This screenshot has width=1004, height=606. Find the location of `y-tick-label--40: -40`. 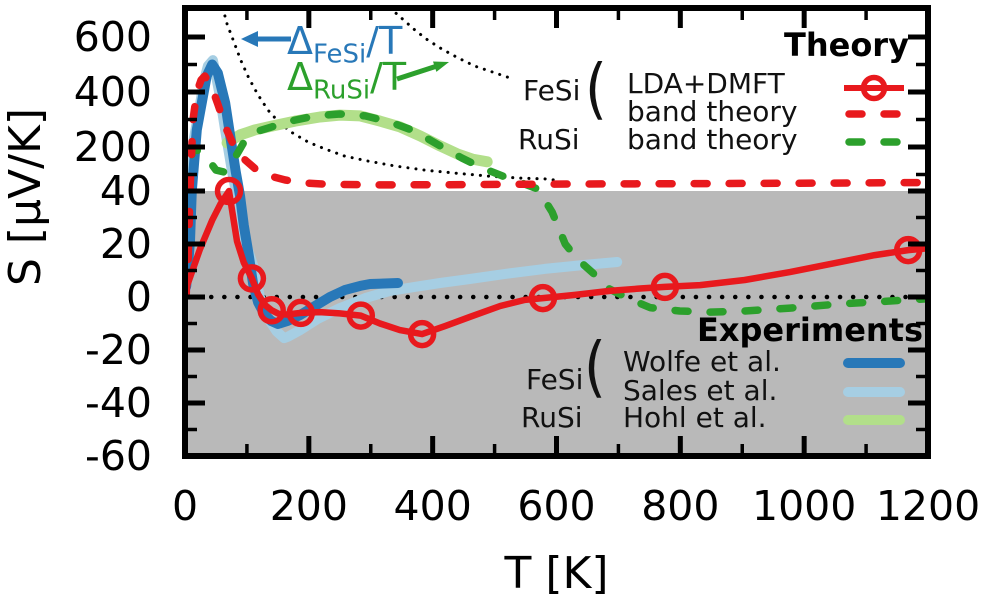

y-tick-label--40: -40 is located at coordinates (118, 403).